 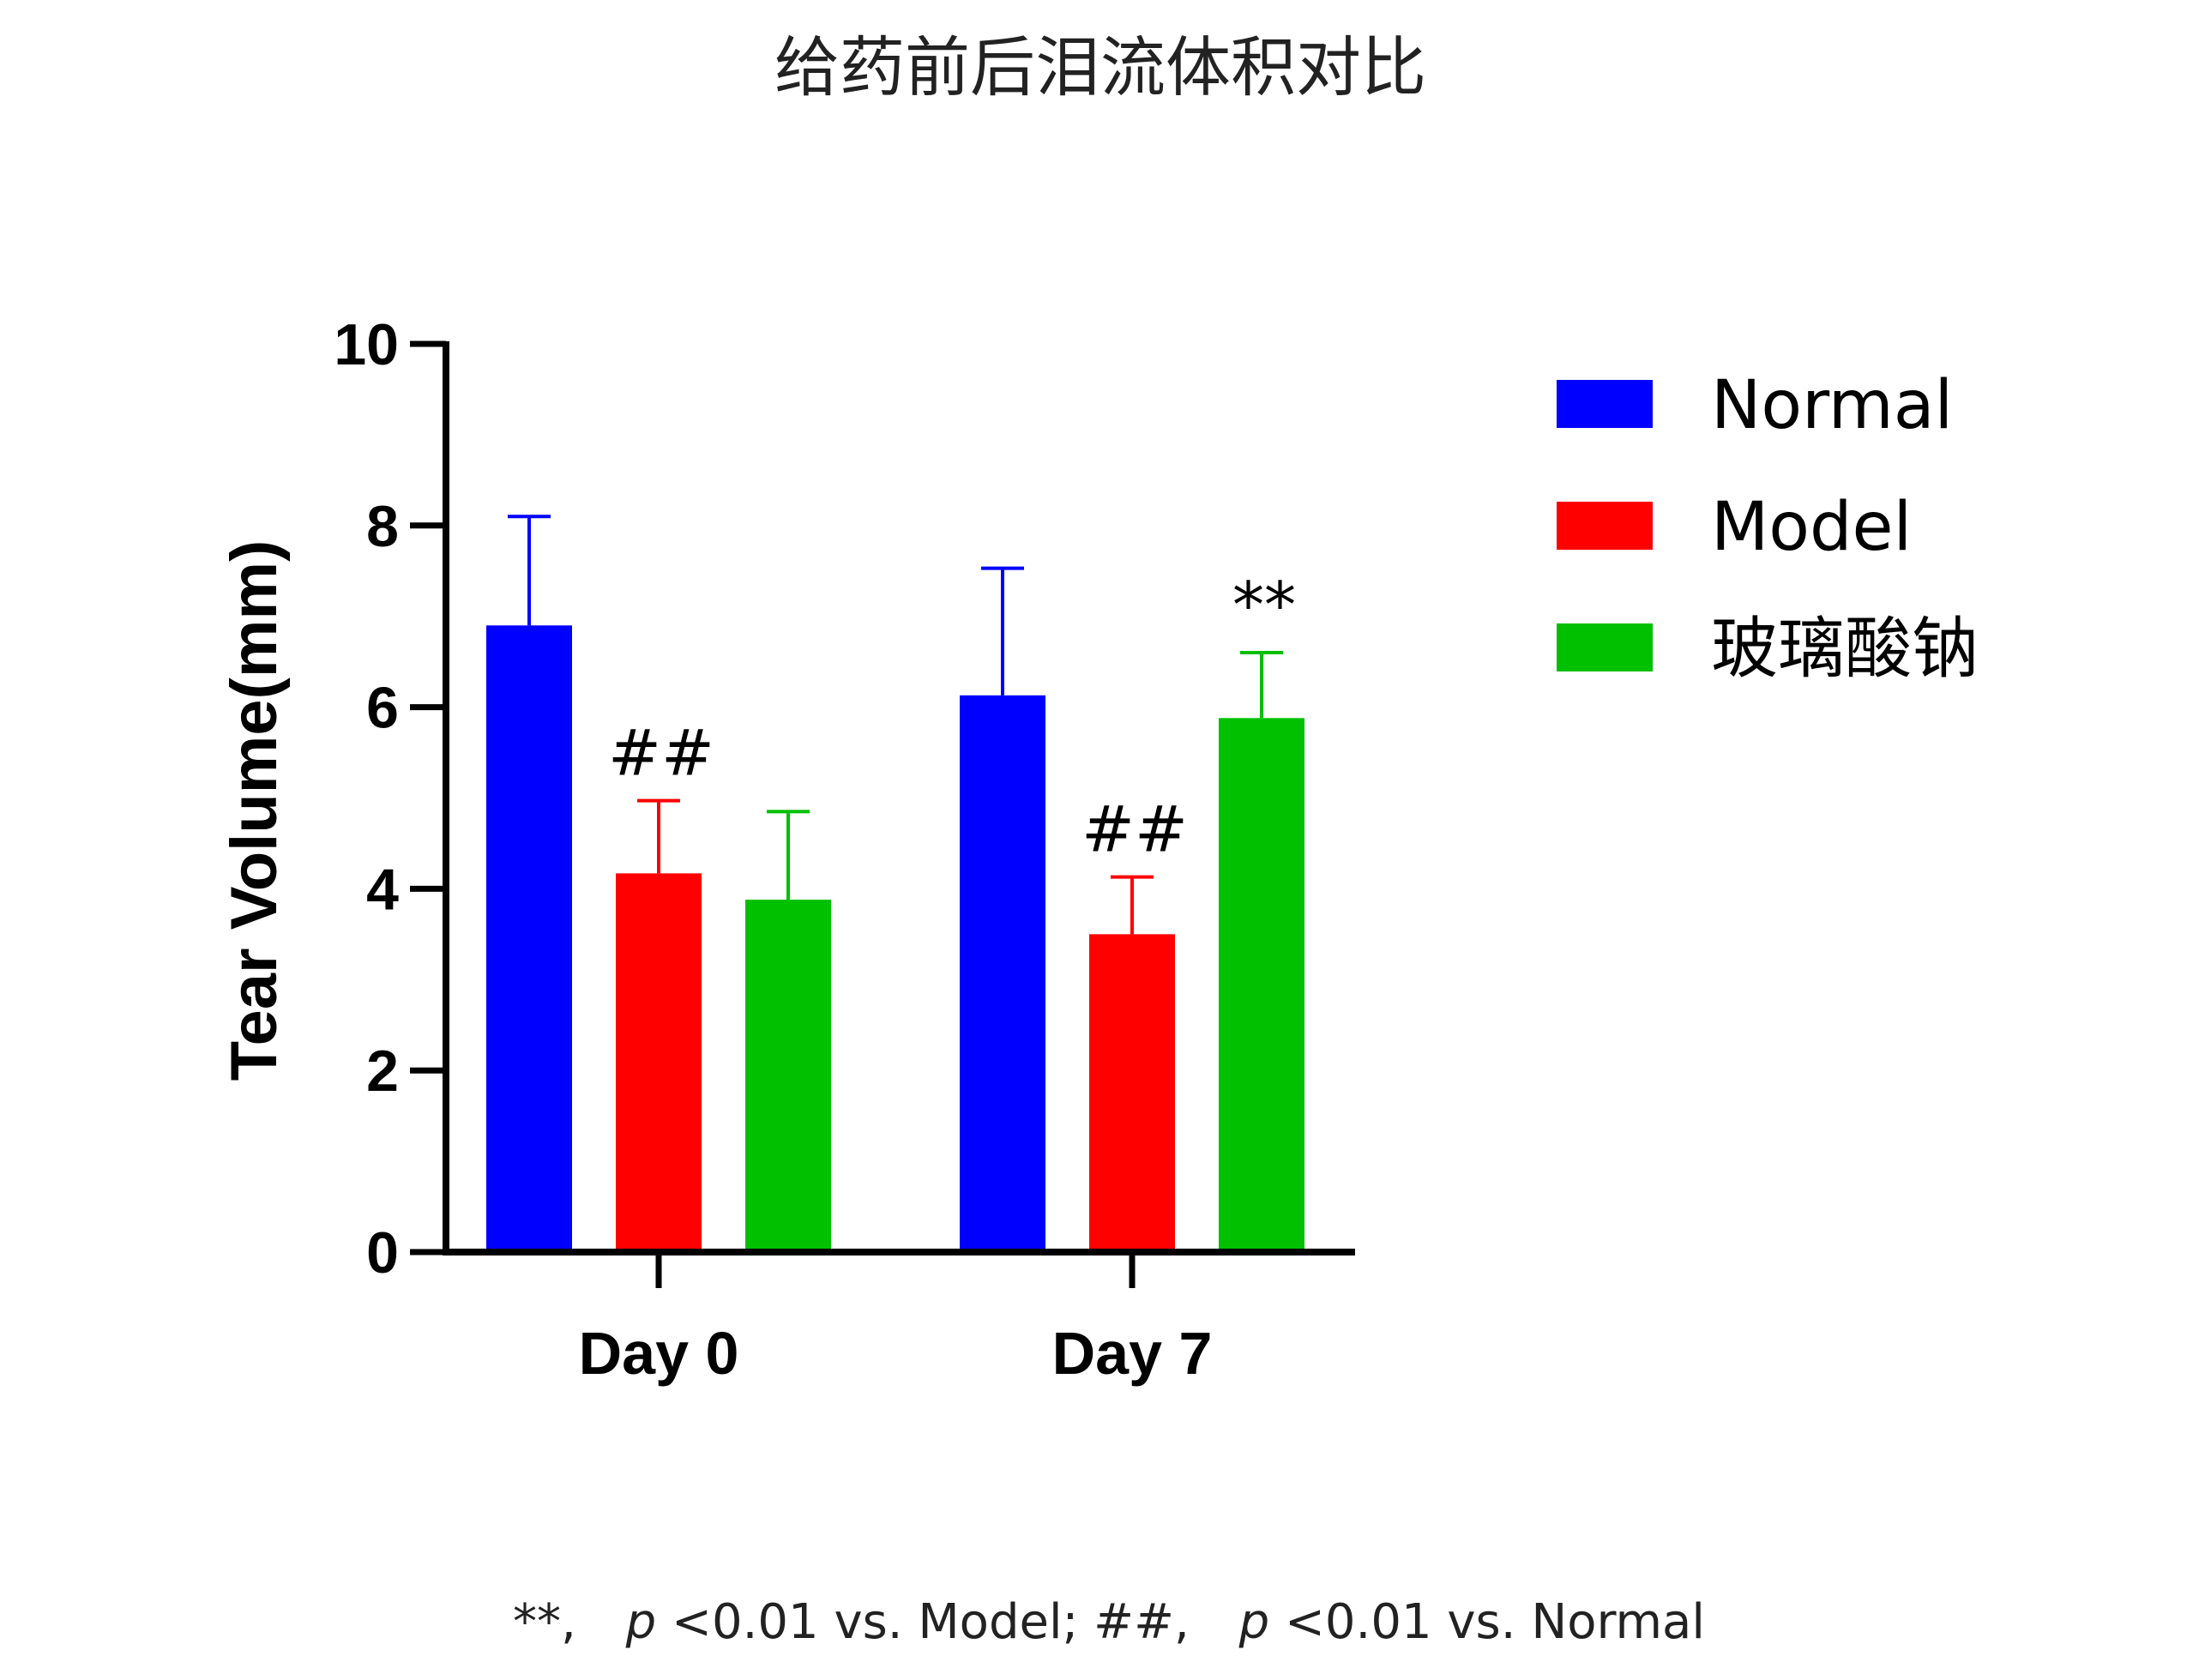 I want to click on y-tick-label-2: 2, so click(x=382, y=1071).